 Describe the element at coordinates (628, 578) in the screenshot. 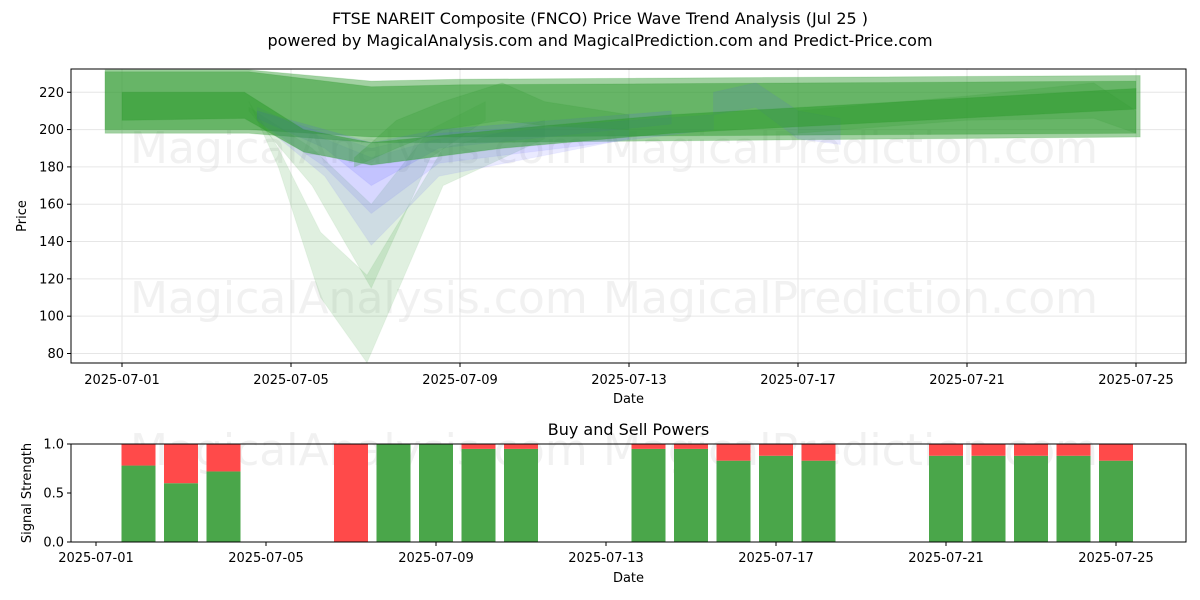

I see `signal-x-axis-label: Date` at that location.